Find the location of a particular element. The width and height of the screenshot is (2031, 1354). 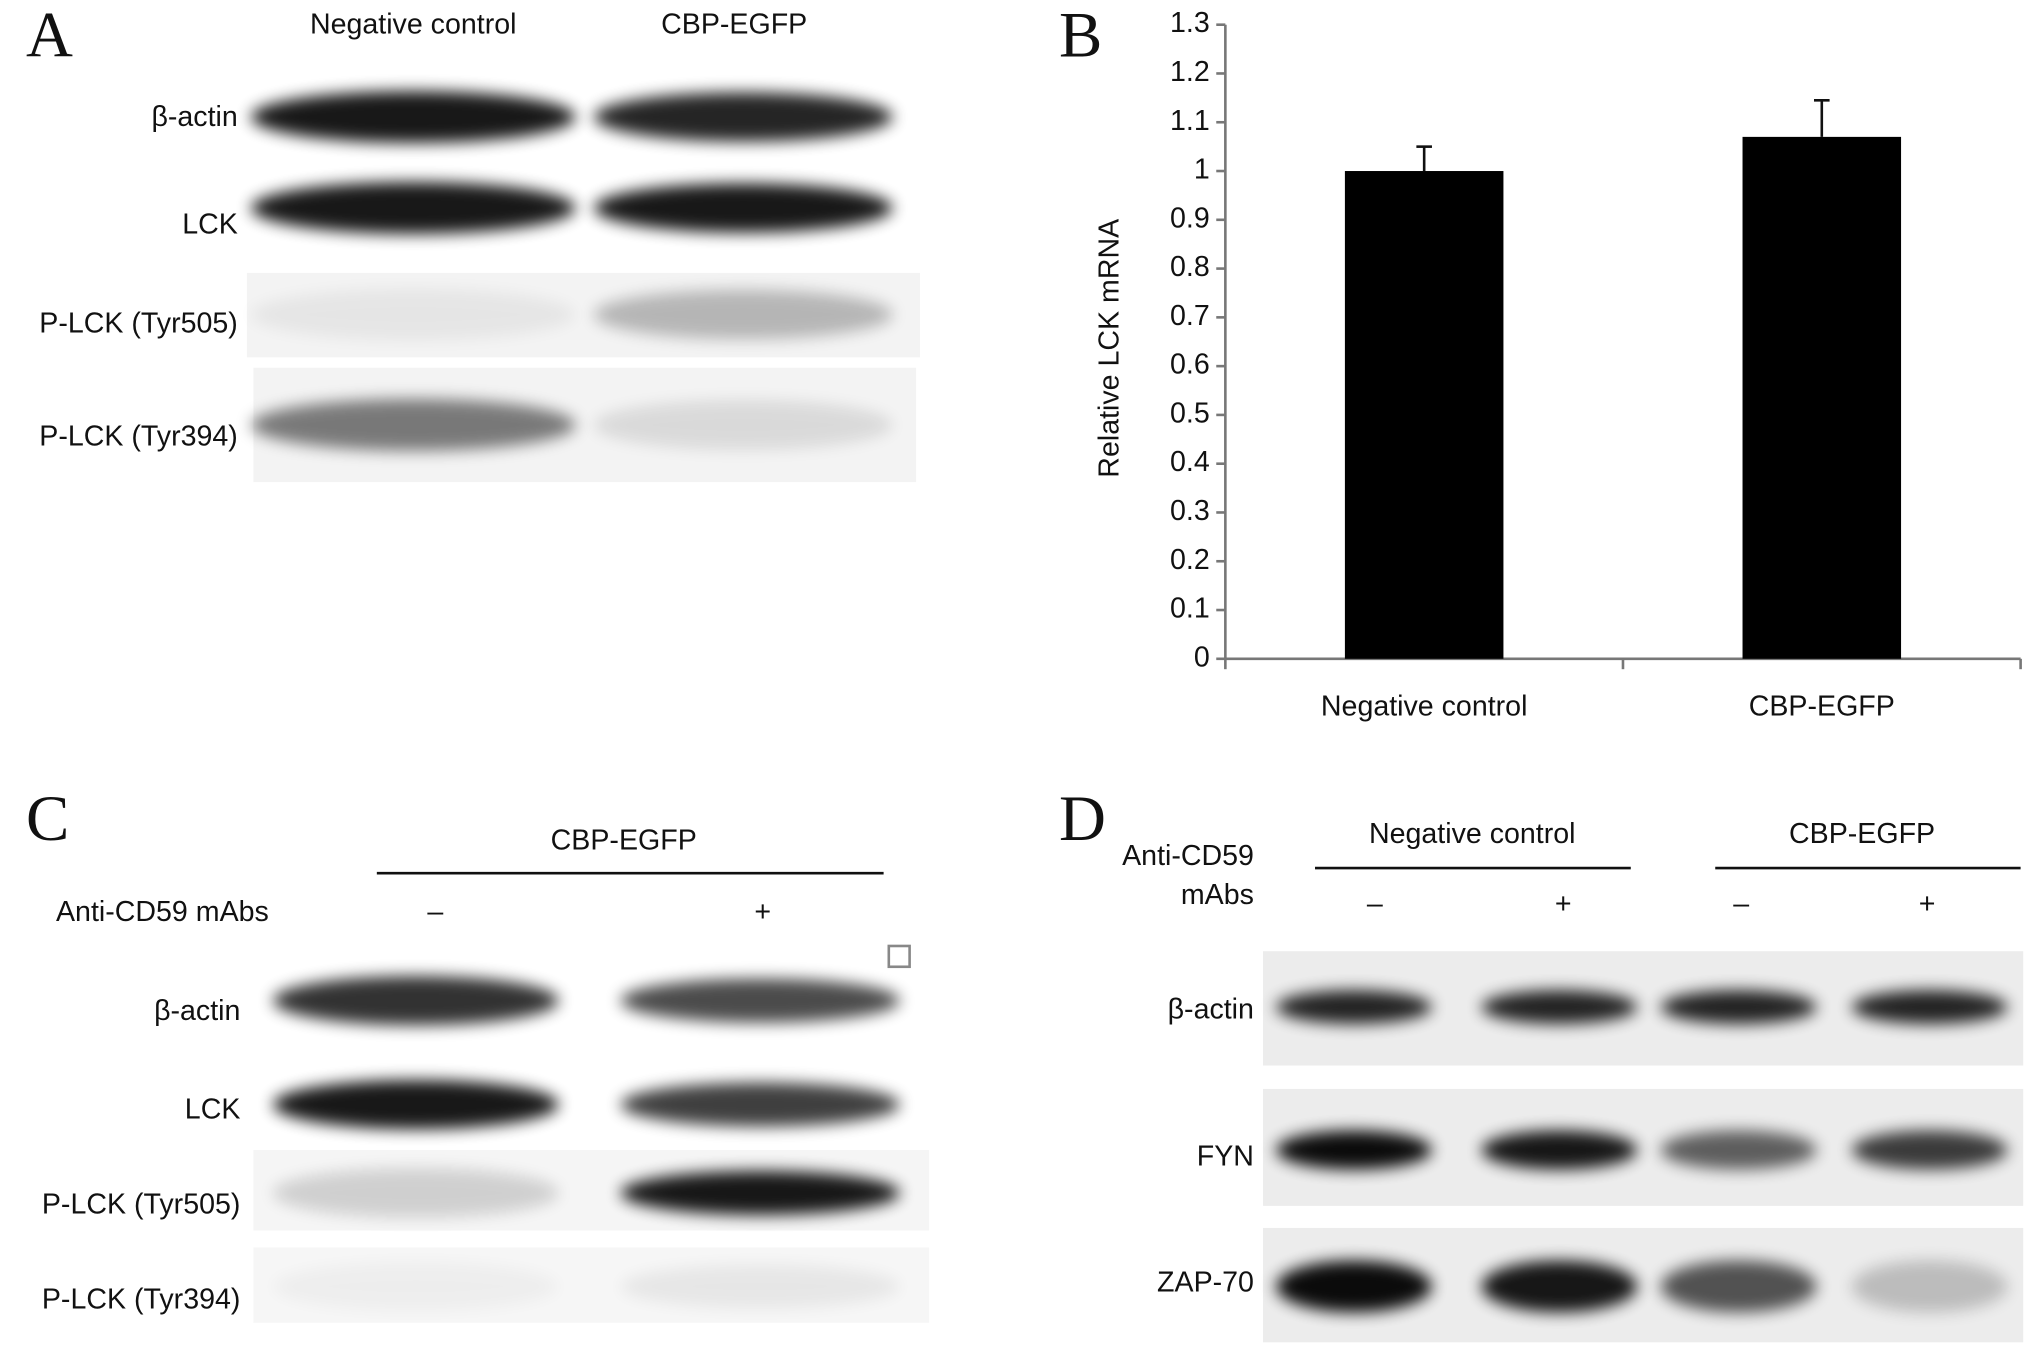

y-tick-label: 0.6 is located at coordinates (1190, 365).